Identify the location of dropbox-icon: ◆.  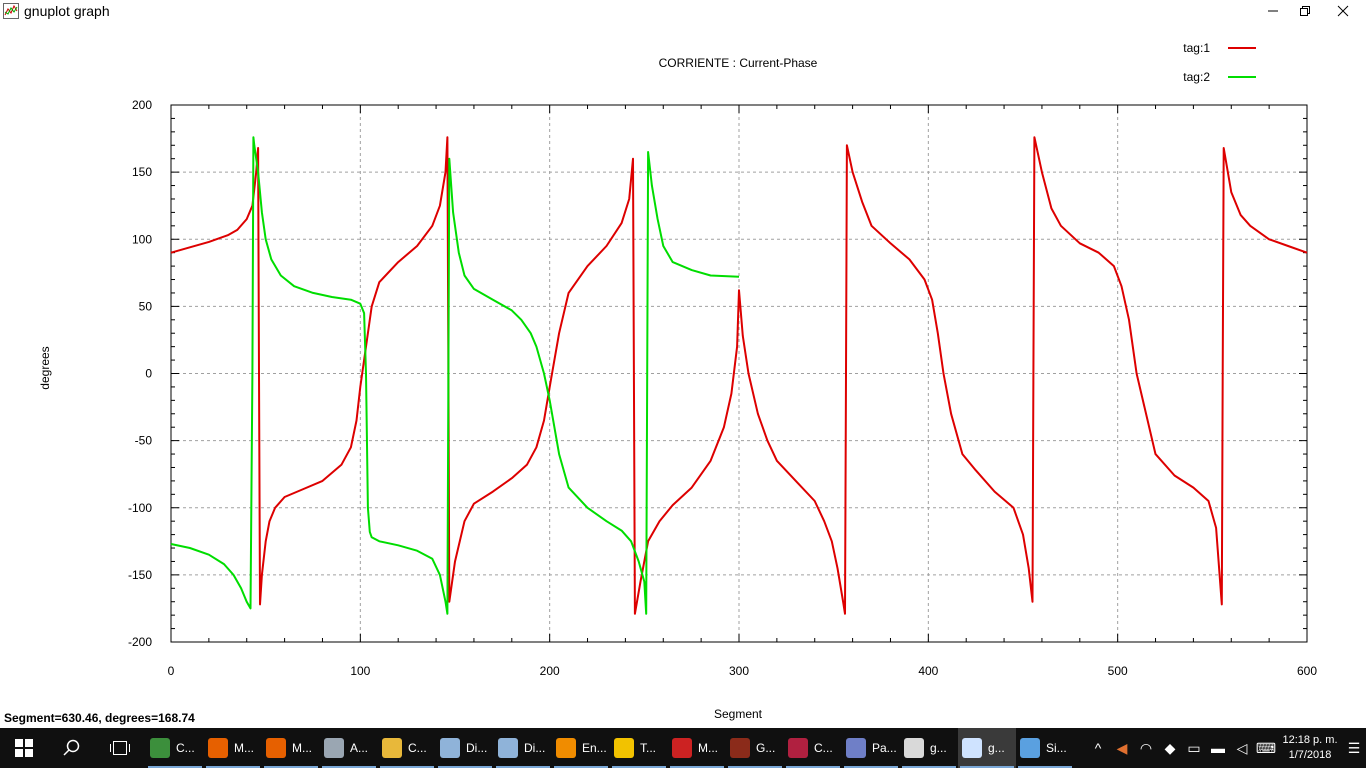
(1170, 747).